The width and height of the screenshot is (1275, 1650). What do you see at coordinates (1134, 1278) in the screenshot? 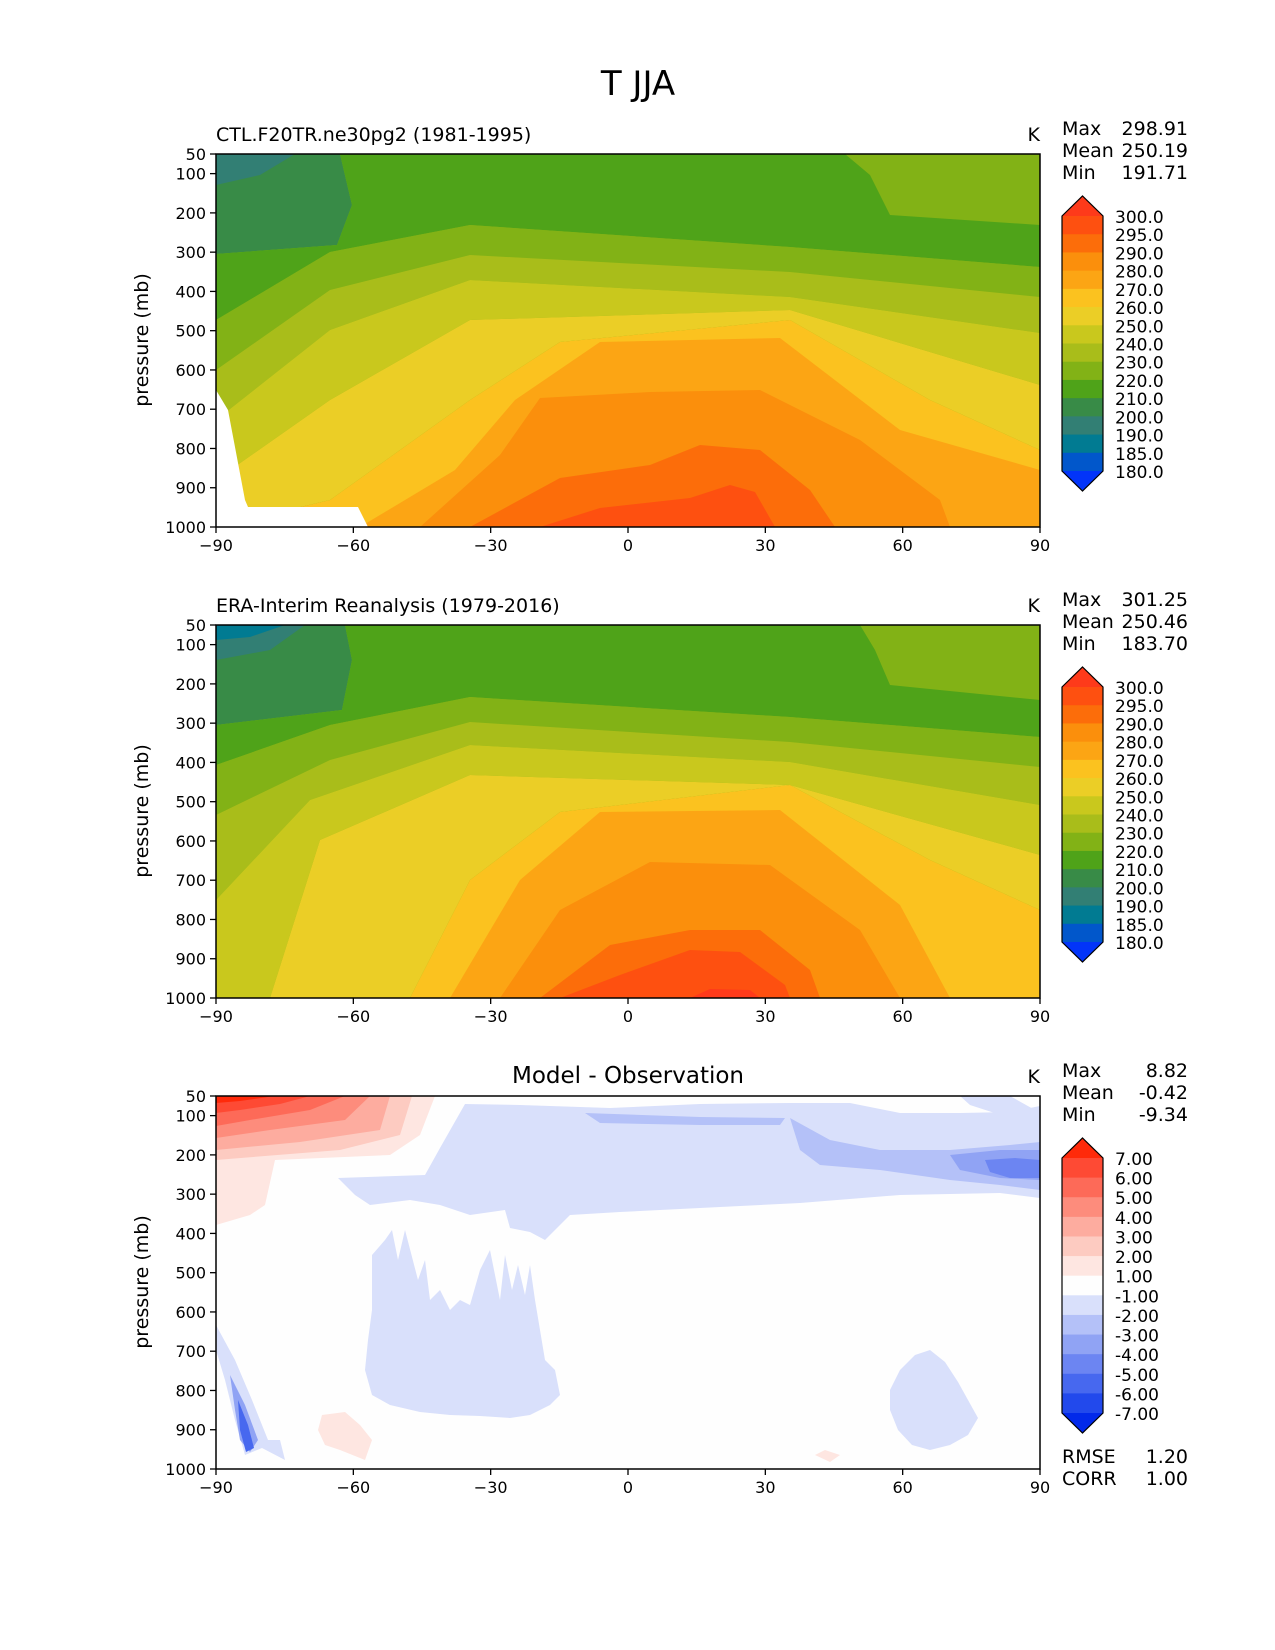
I see `colorbar-level-label: 1.00` at bounding box center [1134, 1278].